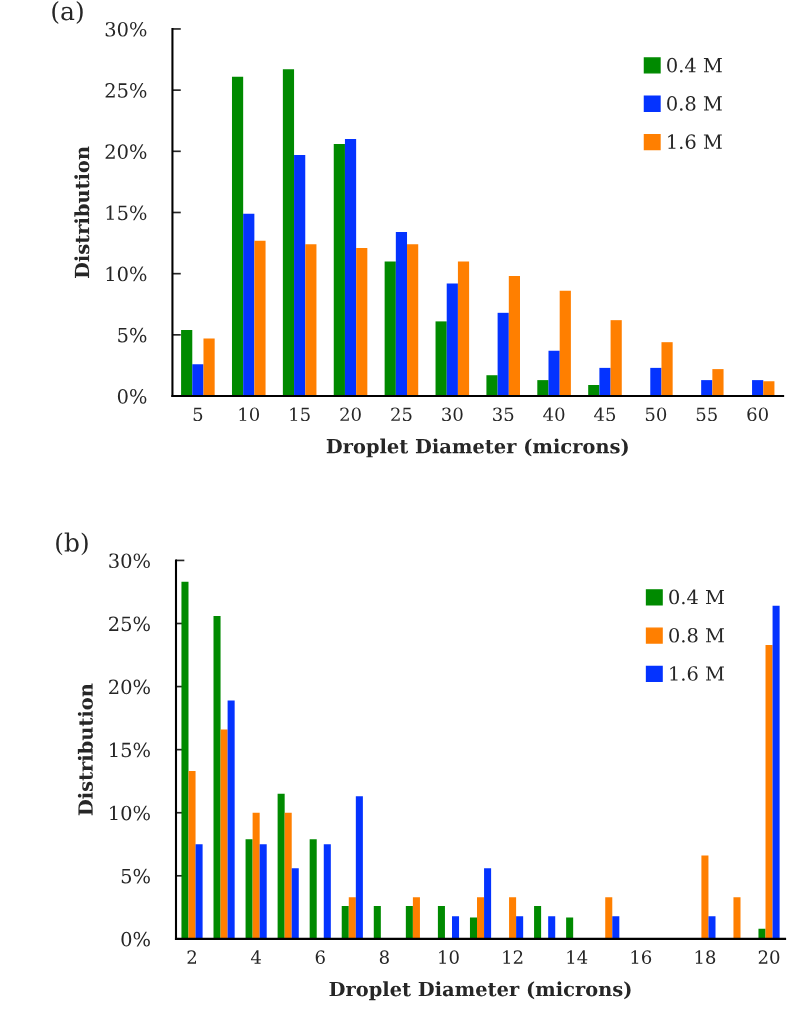 This screenshot has width=791, height=1034. Describe the element at coordinates (255, 957) in the screenshot. I see `x-tick-label: 4` at that location.